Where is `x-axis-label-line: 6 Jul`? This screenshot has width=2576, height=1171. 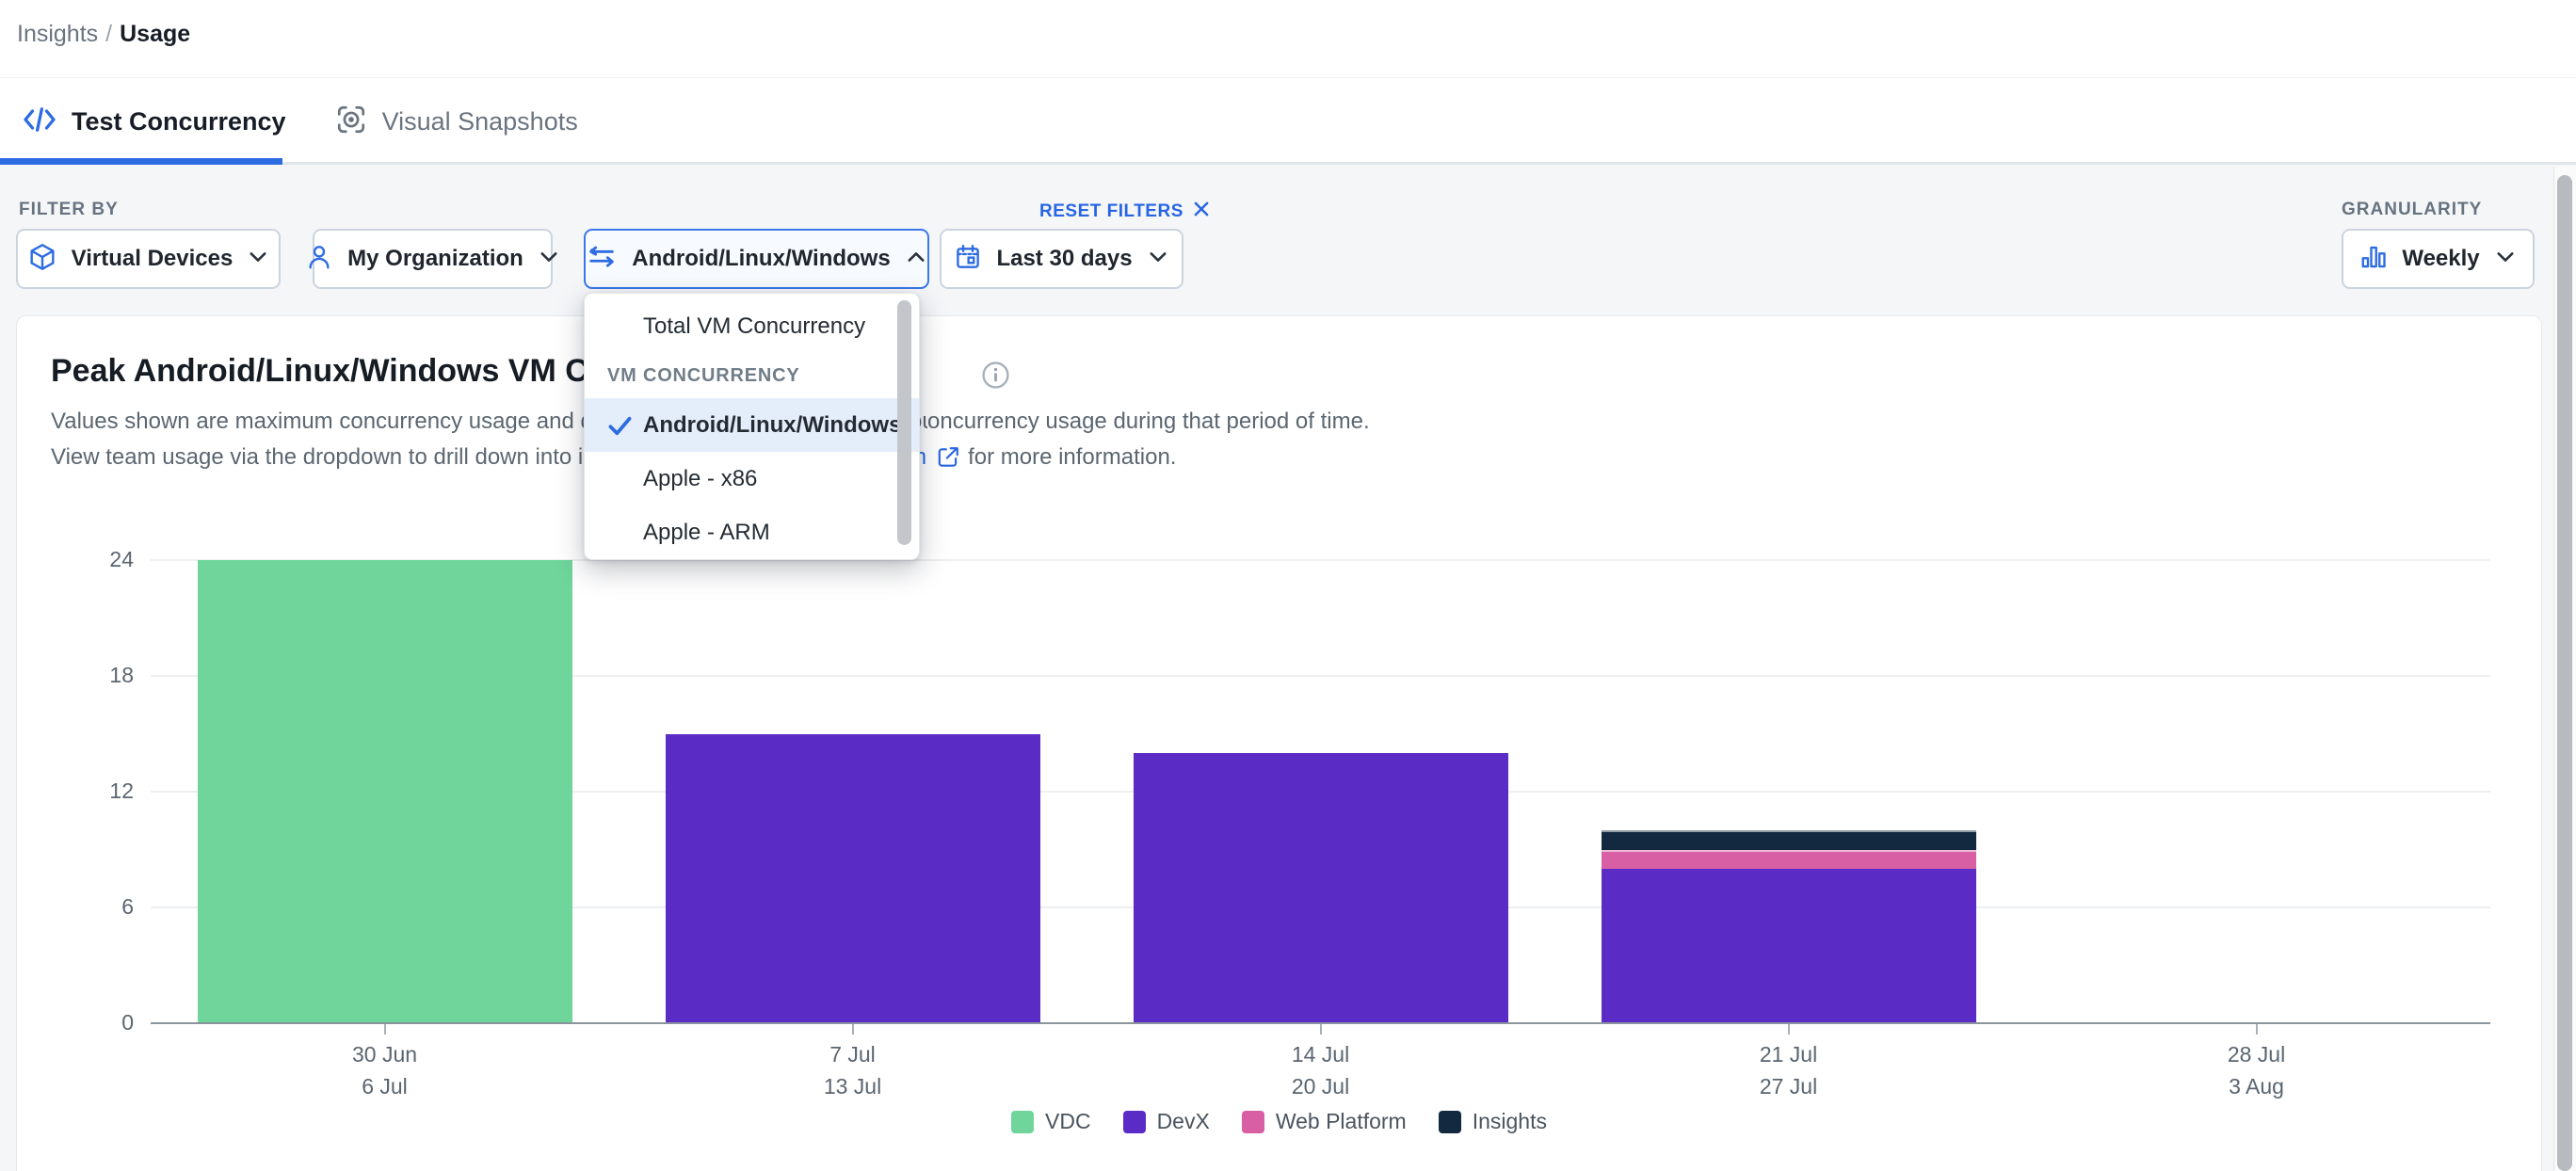
x-axis-label-line: 6 Jul is located at coordinates (385, 1086).